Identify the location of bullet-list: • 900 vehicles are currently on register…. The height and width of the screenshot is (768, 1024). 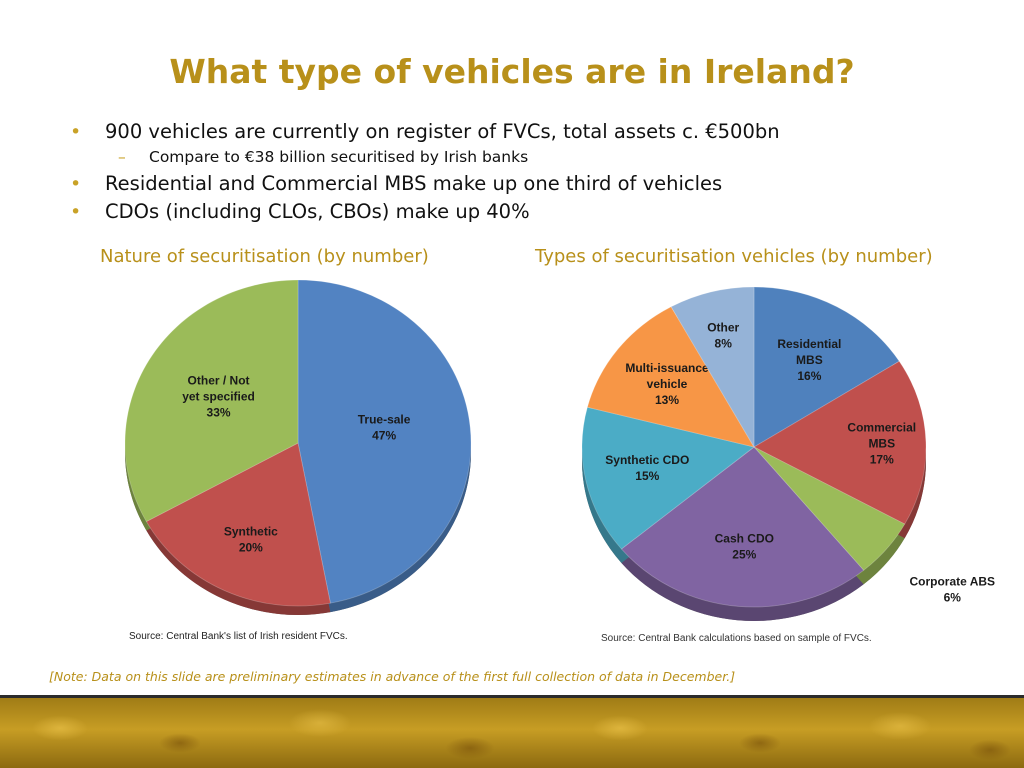
(520, 172).